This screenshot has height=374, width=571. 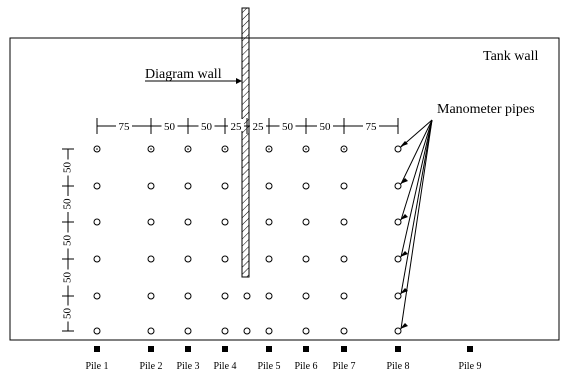 I want to click on pile-label: Pile 9, so click(x=469, y=366).